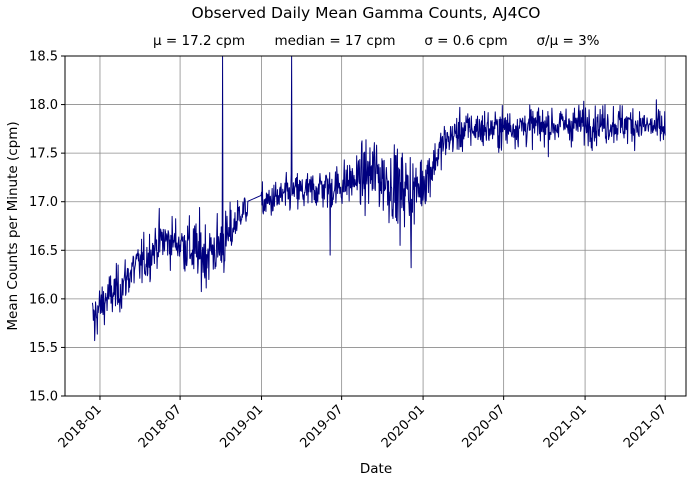 This screenshot has width=692, height=487. I want to click on y-tick-label: 18.0, so click(43, 105).